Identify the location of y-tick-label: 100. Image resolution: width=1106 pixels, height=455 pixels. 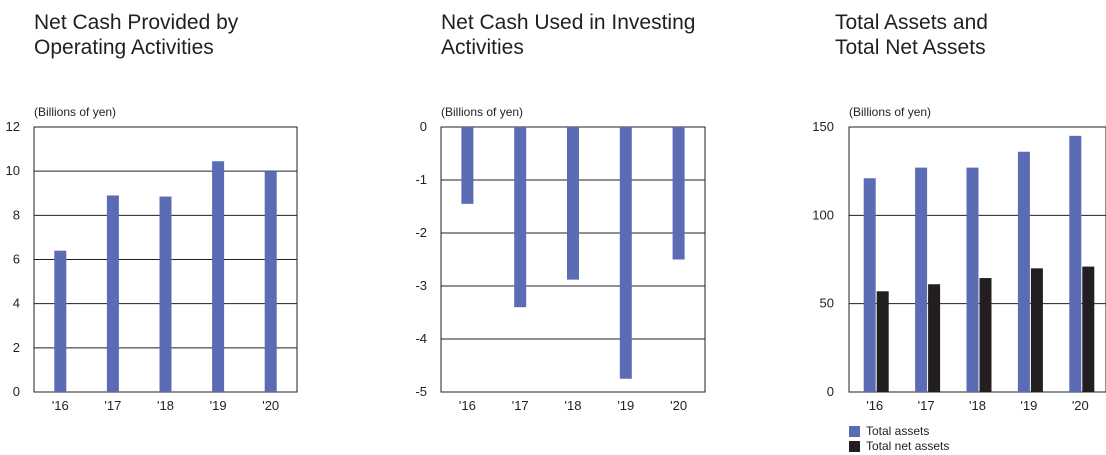
(823, 214).